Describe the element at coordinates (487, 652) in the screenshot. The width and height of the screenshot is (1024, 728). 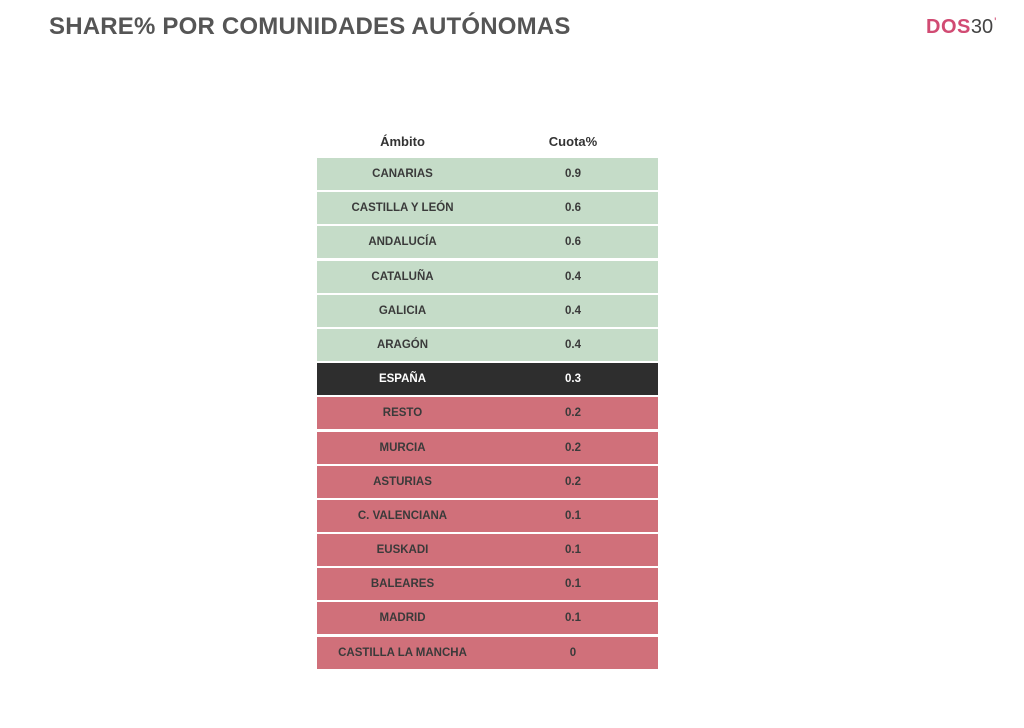
I see `table-row: CASTILLA LA MANCHA 0` at that location.